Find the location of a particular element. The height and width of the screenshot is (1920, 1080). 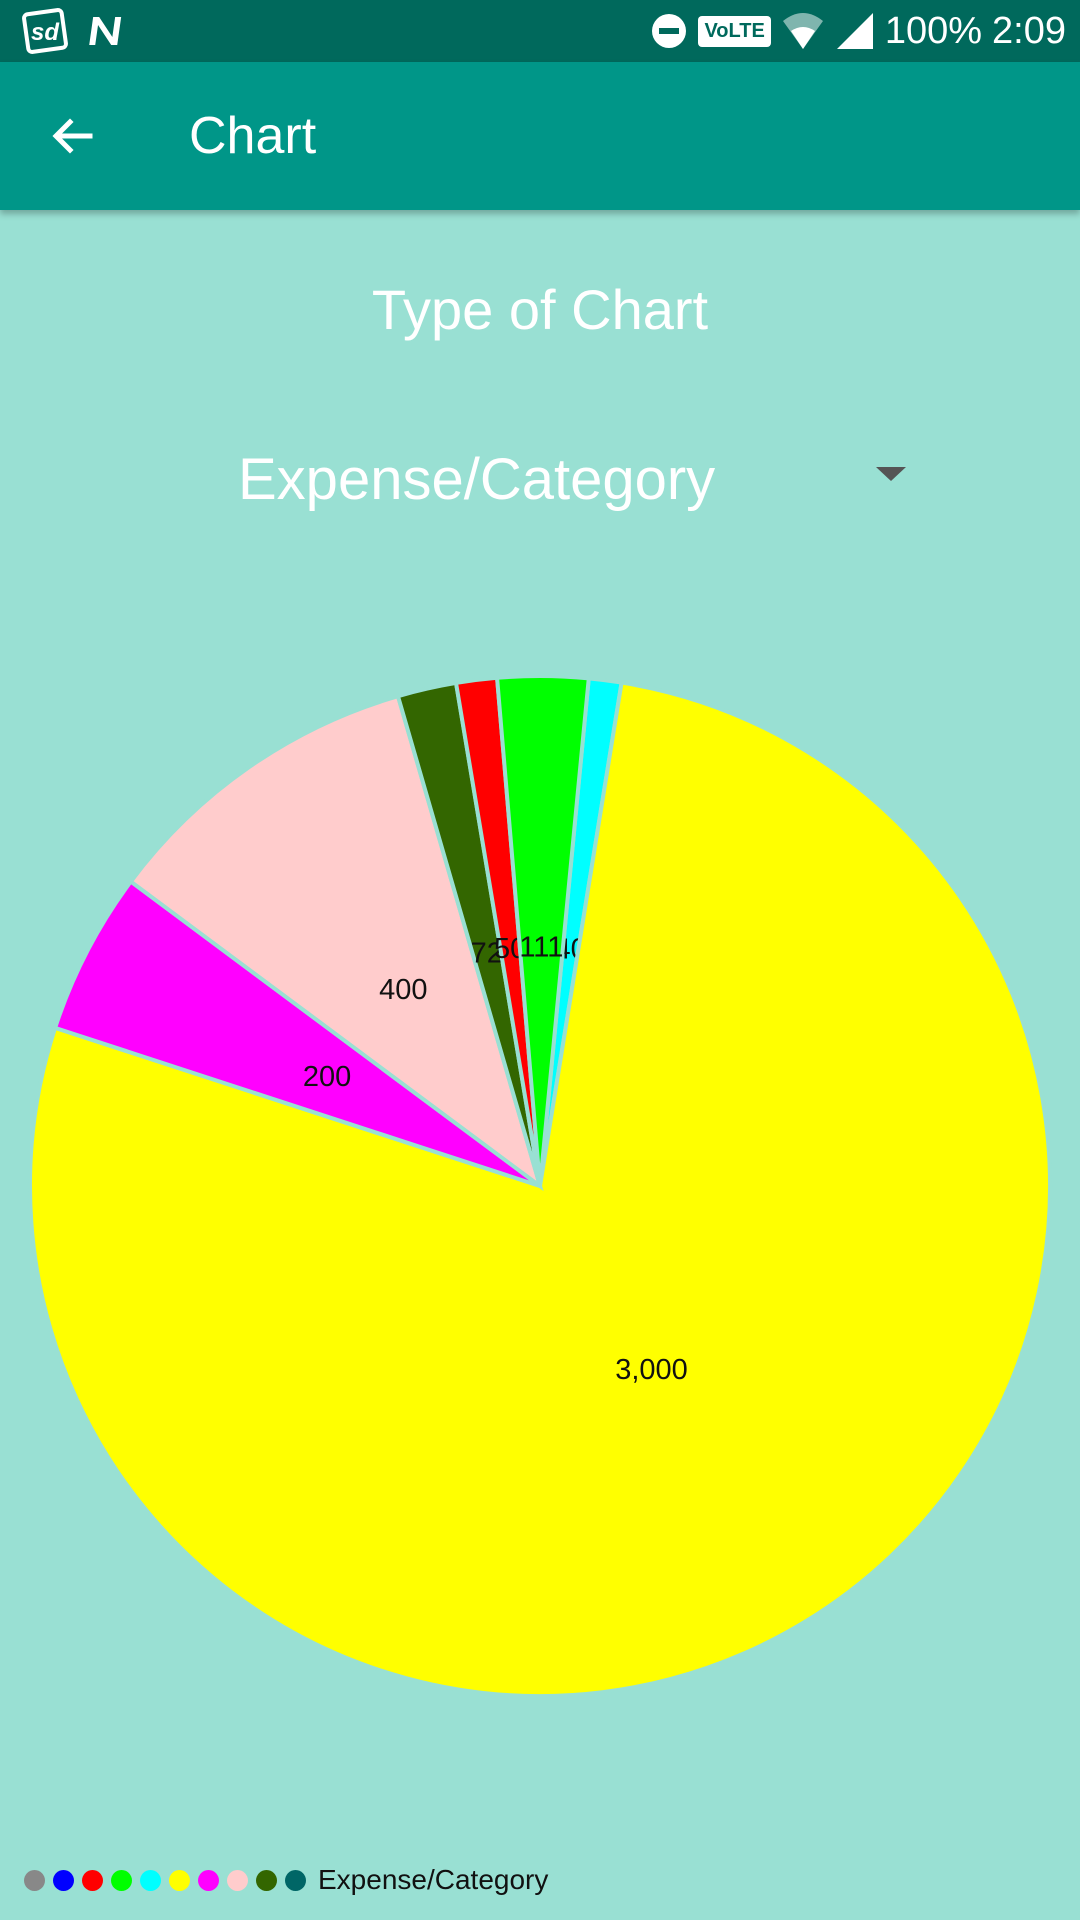

battery-level: 100% is located at coordinates (933, 31).